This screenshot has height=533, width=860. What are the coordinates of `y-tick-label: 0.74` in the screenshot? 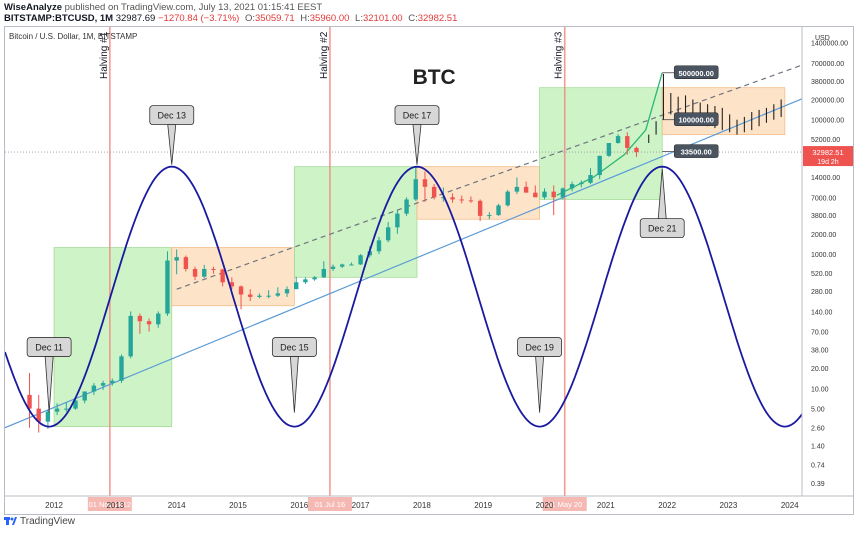 It's located at (818, 465).